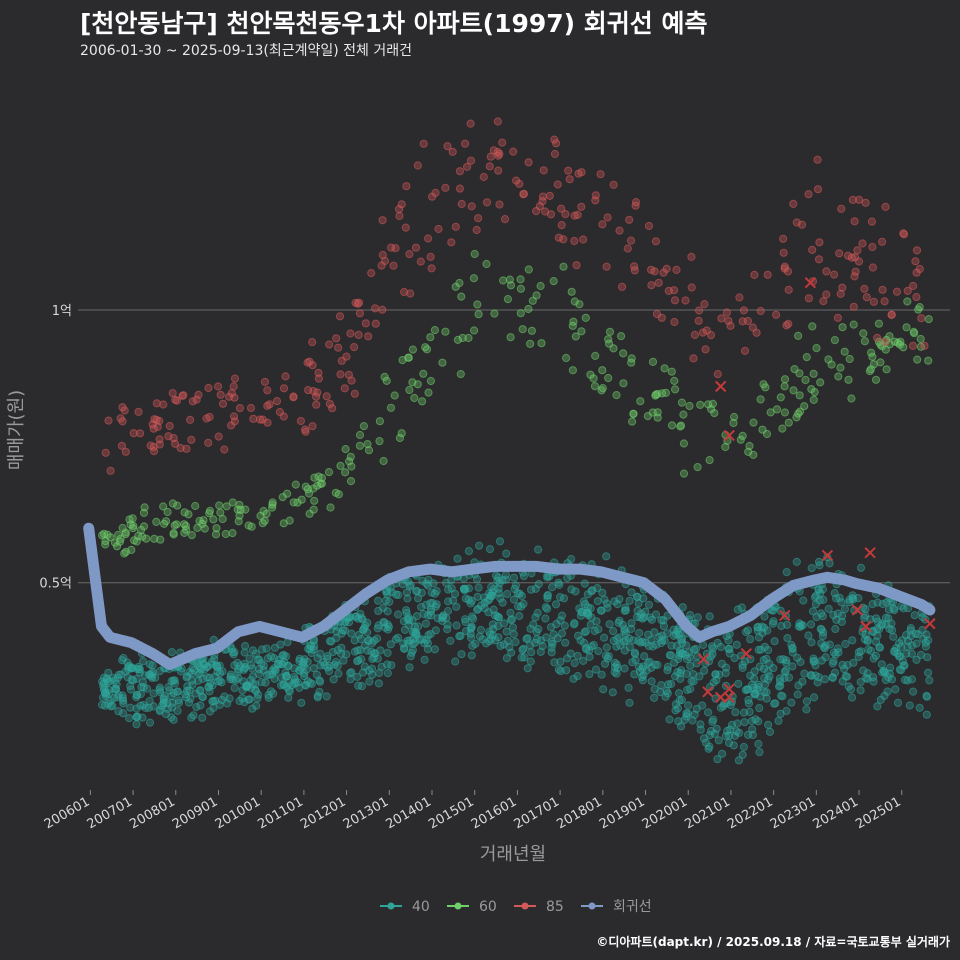  What do you see at coordinates (509, 596) in the screenshot?
I see `regression-line-group` at bounding box center [509, 596].